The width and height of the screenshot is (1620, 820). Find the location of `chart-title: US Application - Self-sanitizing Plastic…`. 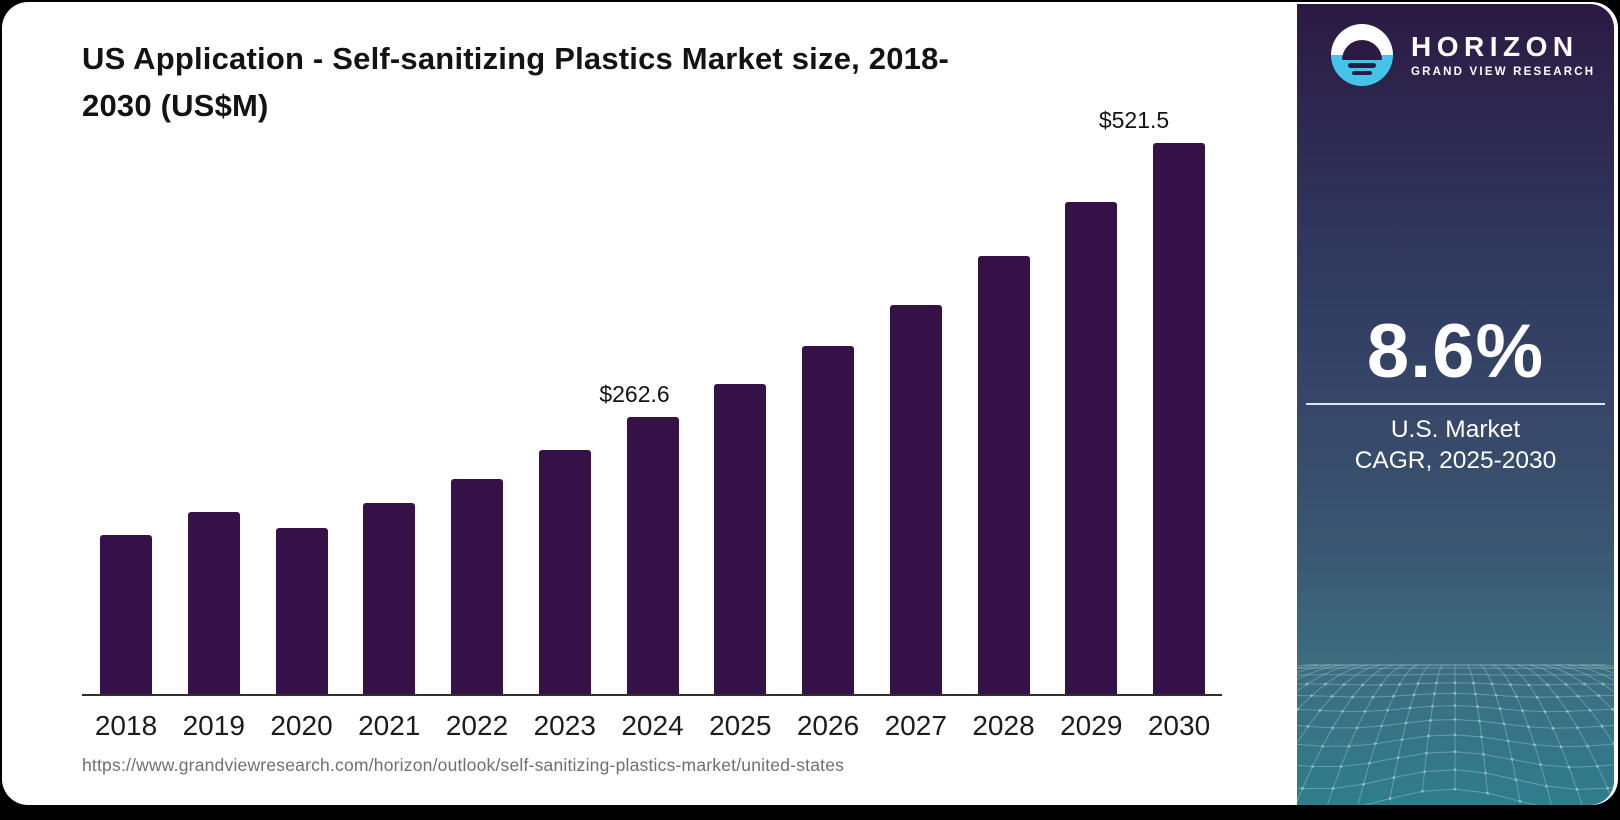

chart-title: US Application - Self-sanitizing Plastic… is located at coordinates (516, 82).